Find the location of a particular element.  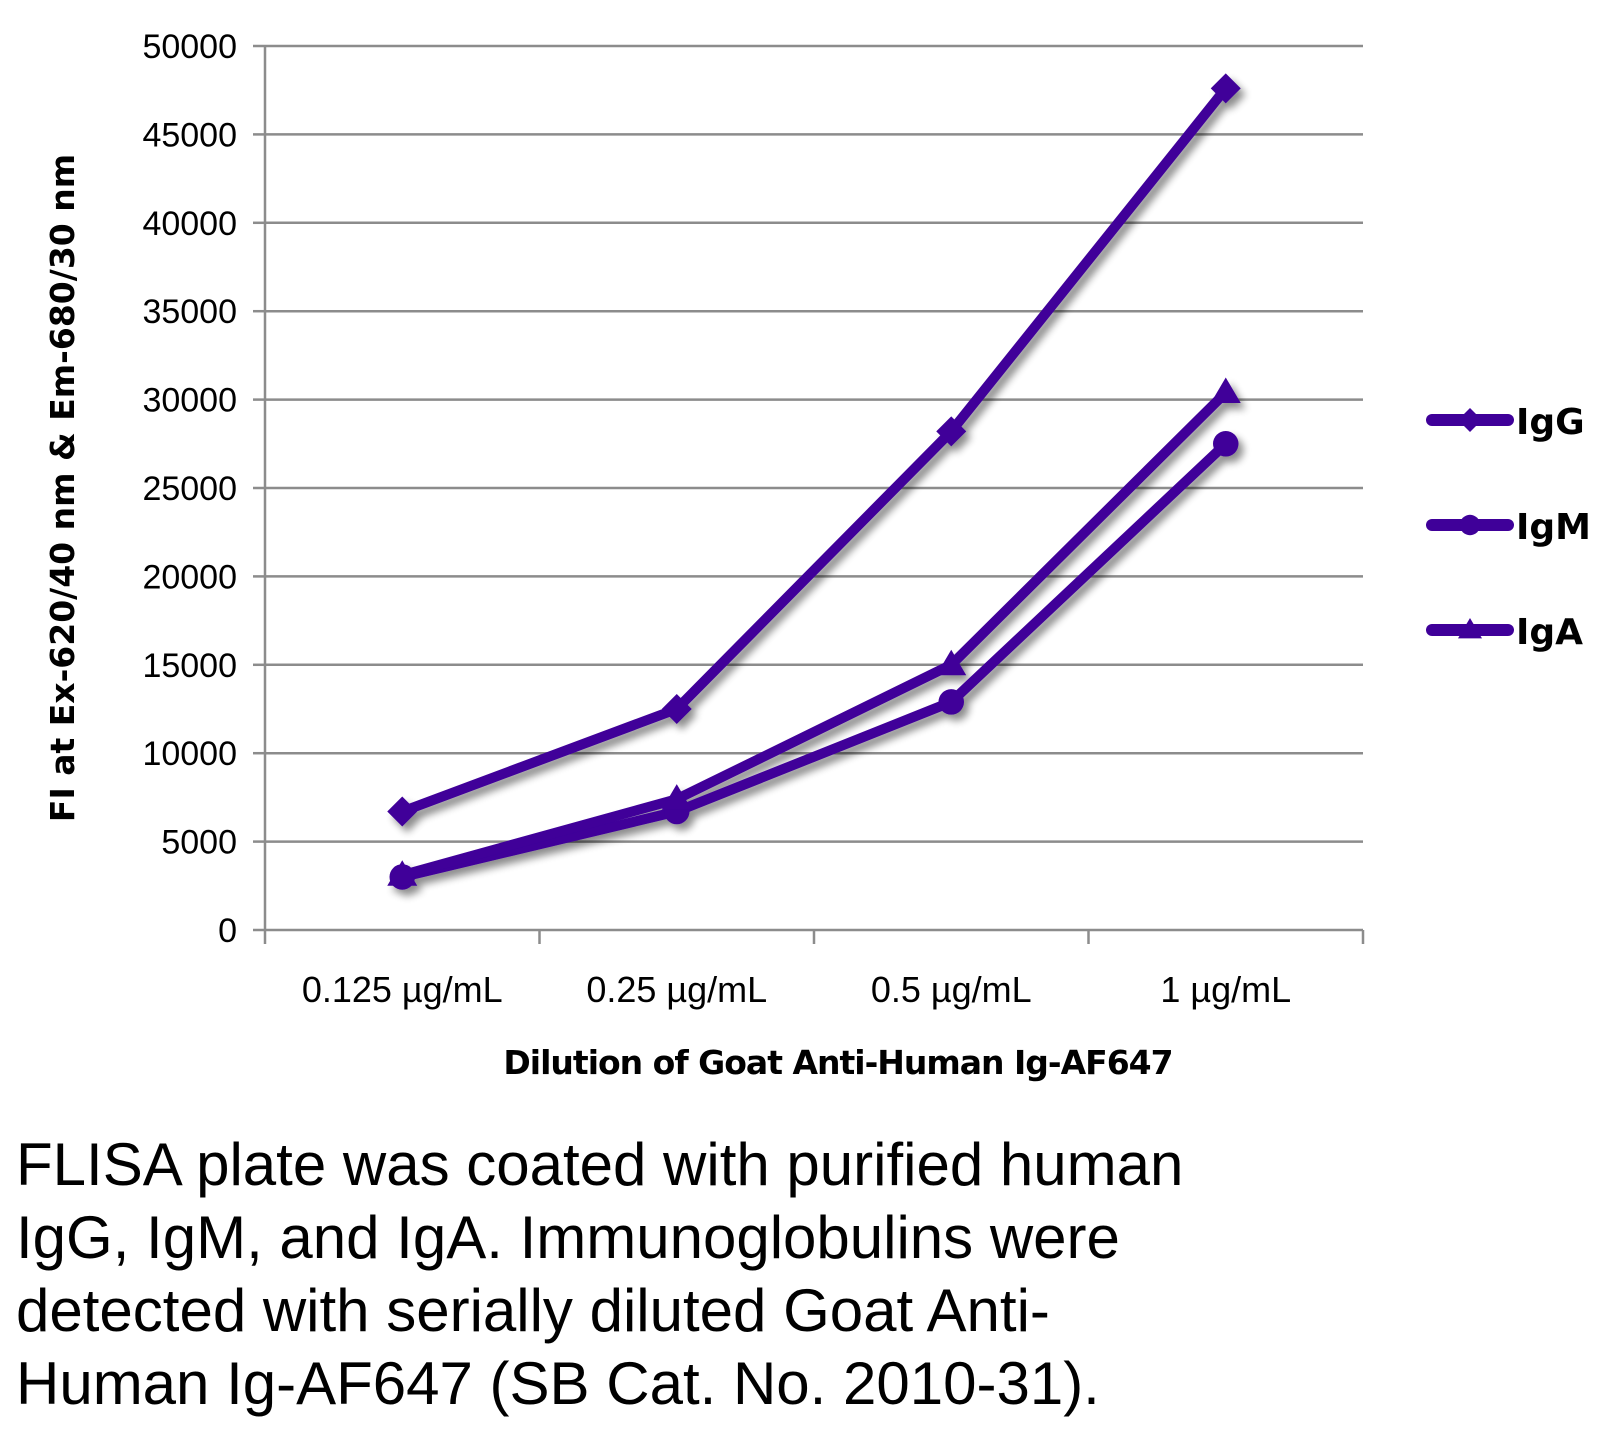

caption-line: IgG, IgM, and IgA. Immunoglobulins were is located at coordinates (568, 1237).